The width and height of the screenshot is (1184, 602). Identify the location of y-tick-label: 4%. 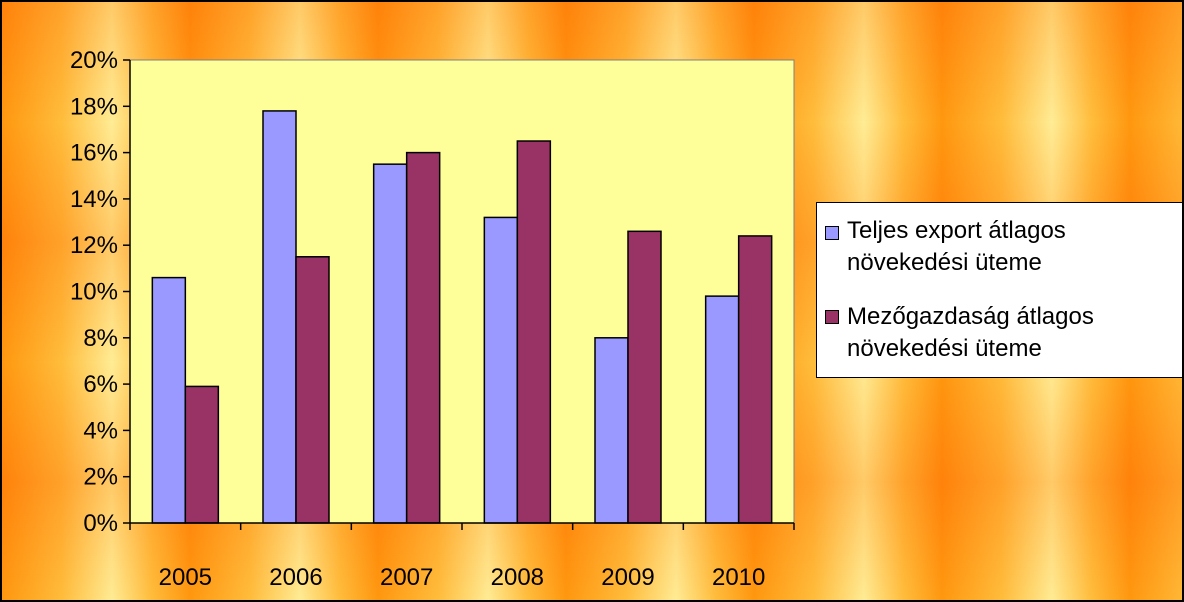
(100, 430).